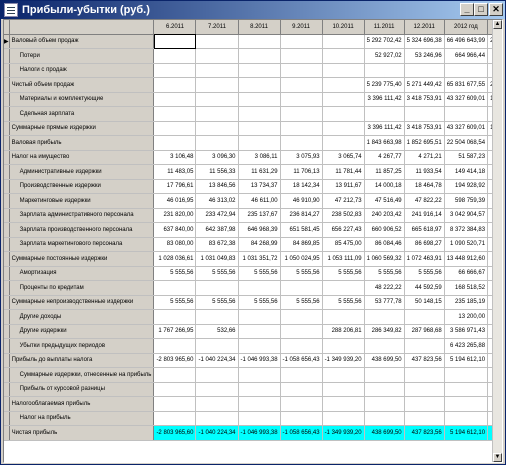  I want to click on table-cell: 1 090 520,71, so click(466, 244).